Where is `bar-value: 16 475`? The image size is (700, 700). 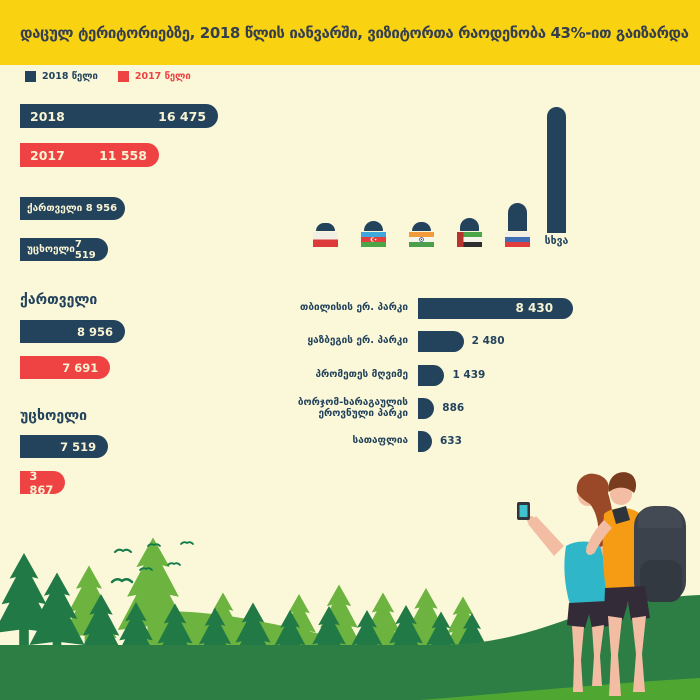 bar-value: 16 475 is located at coordinates (182, 116).